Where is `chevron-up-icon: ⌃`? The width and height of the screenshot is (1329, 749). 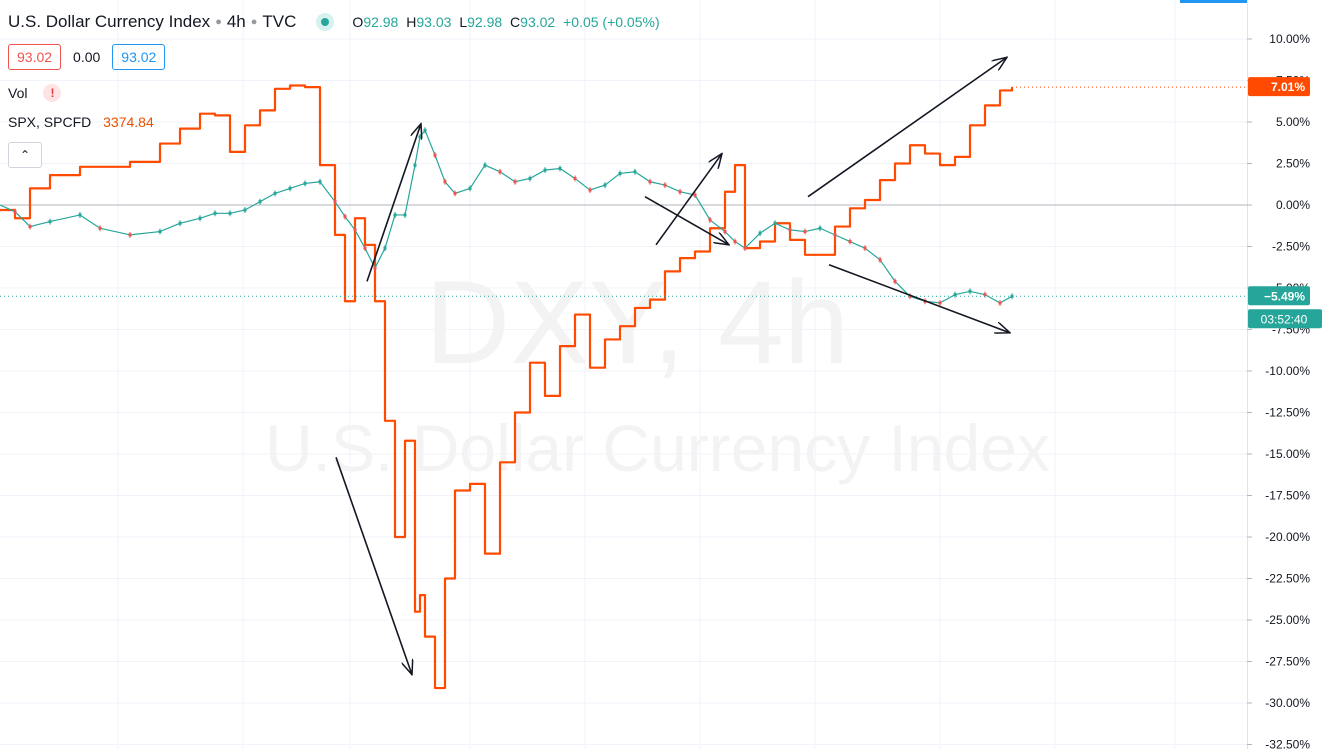
chevron-up-icon: ⌃ is located at coordinates (25, 155).